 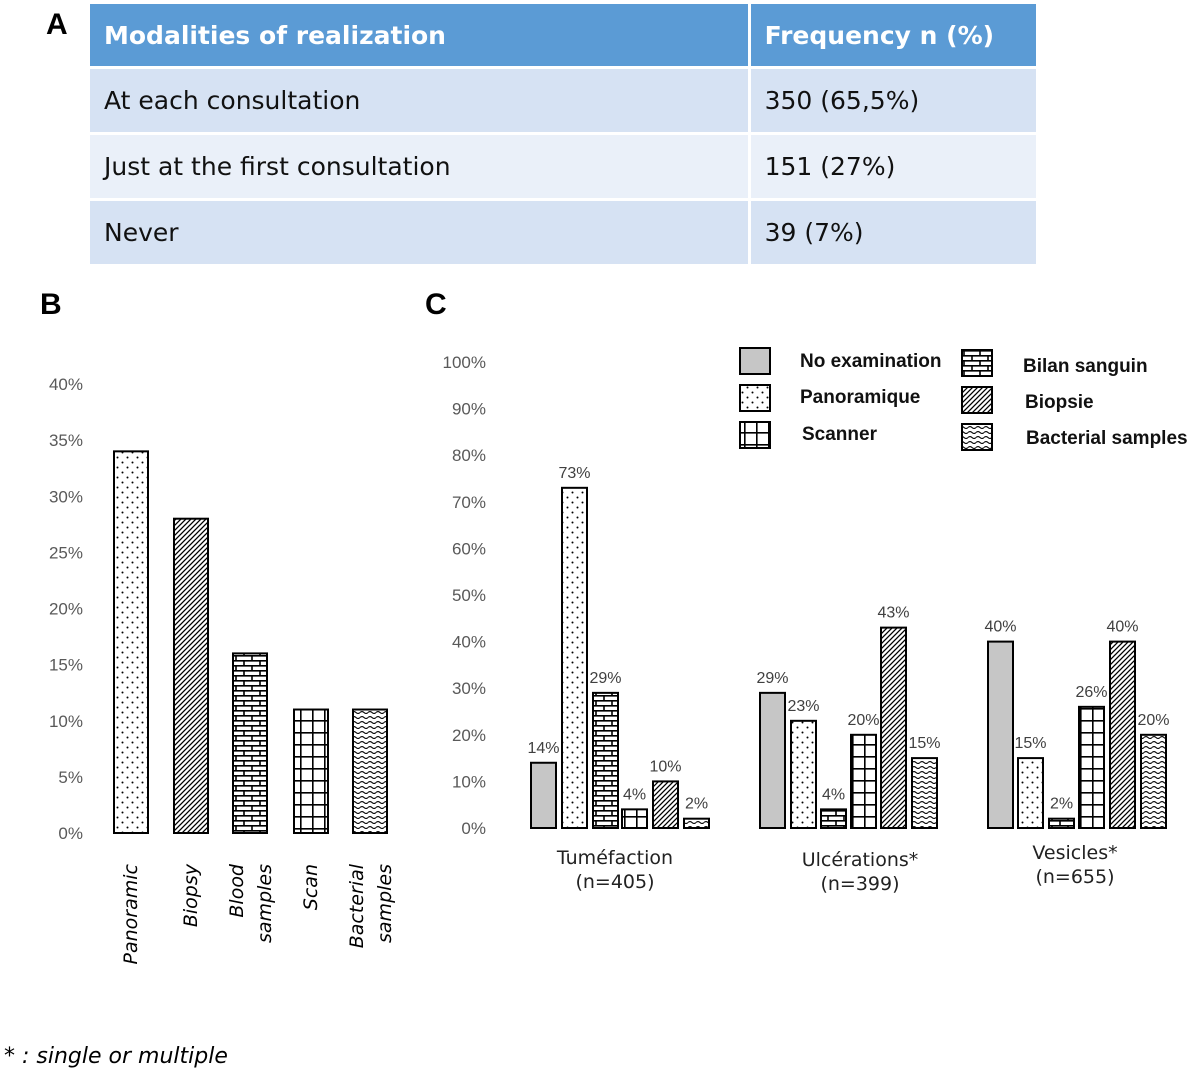 I want to click on data-label: 73%, so click(x=574, y=473).